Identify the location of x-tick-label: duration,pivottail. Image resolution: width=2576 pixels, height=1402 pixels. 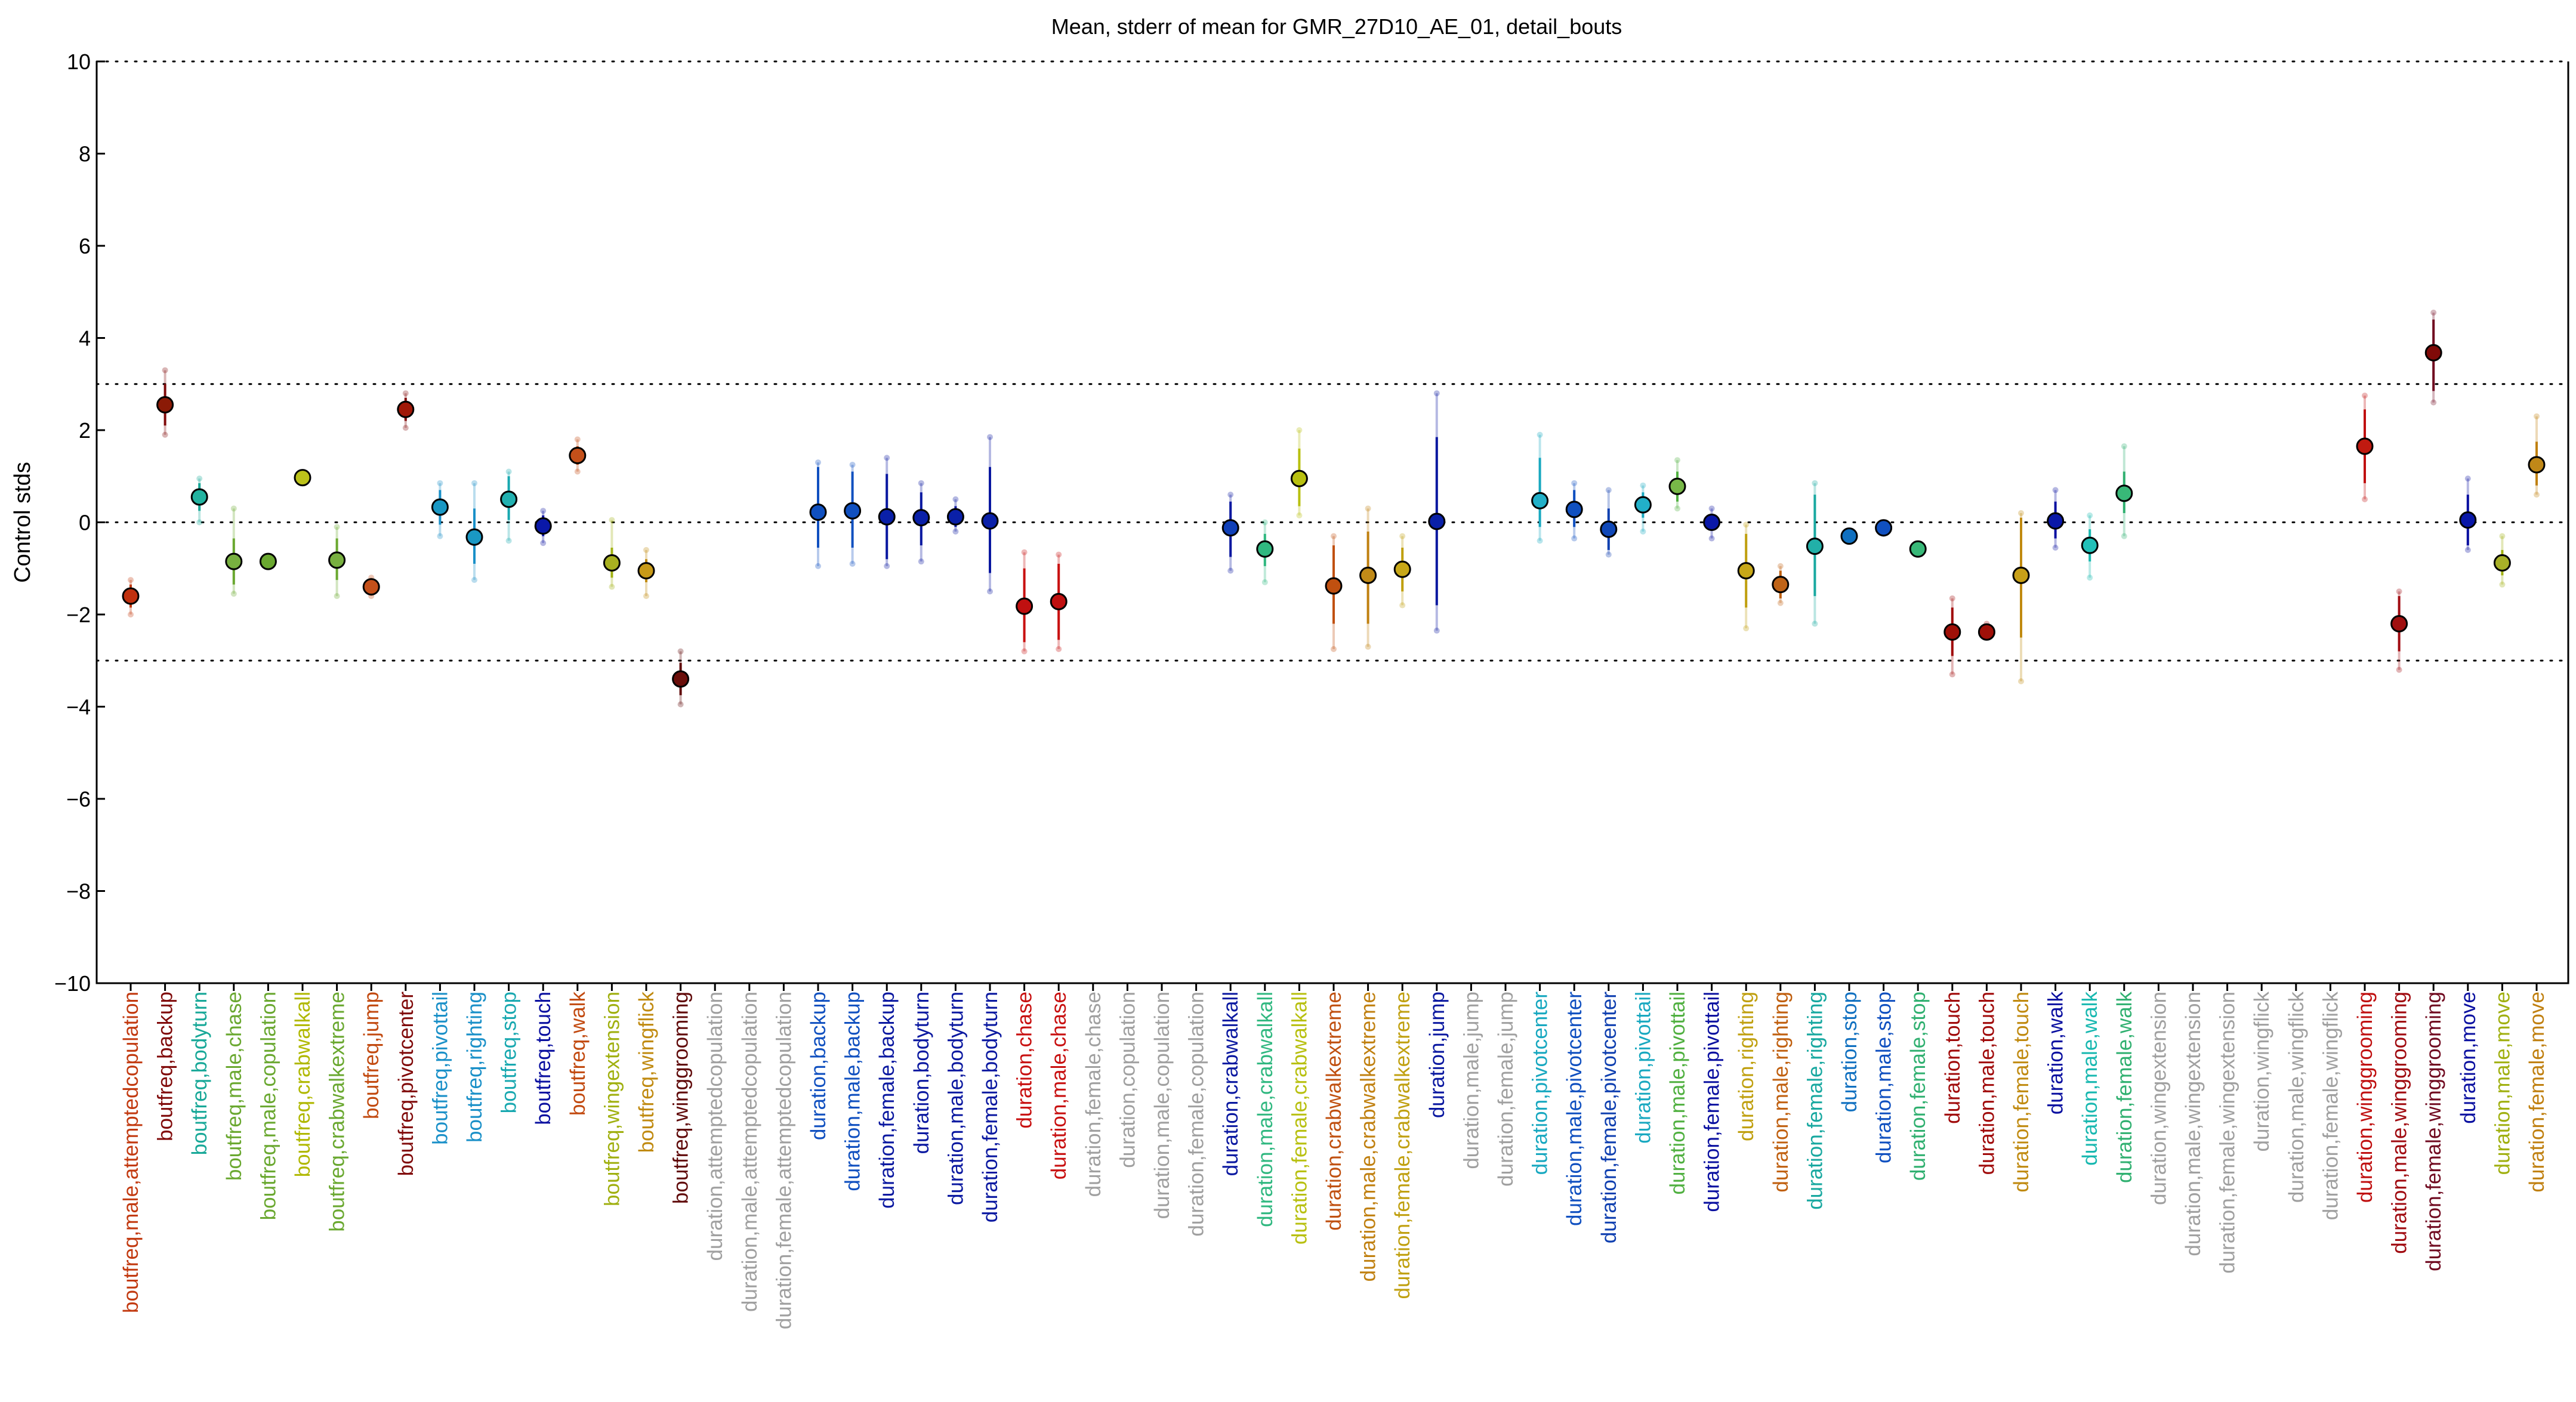
(1643, 1068).